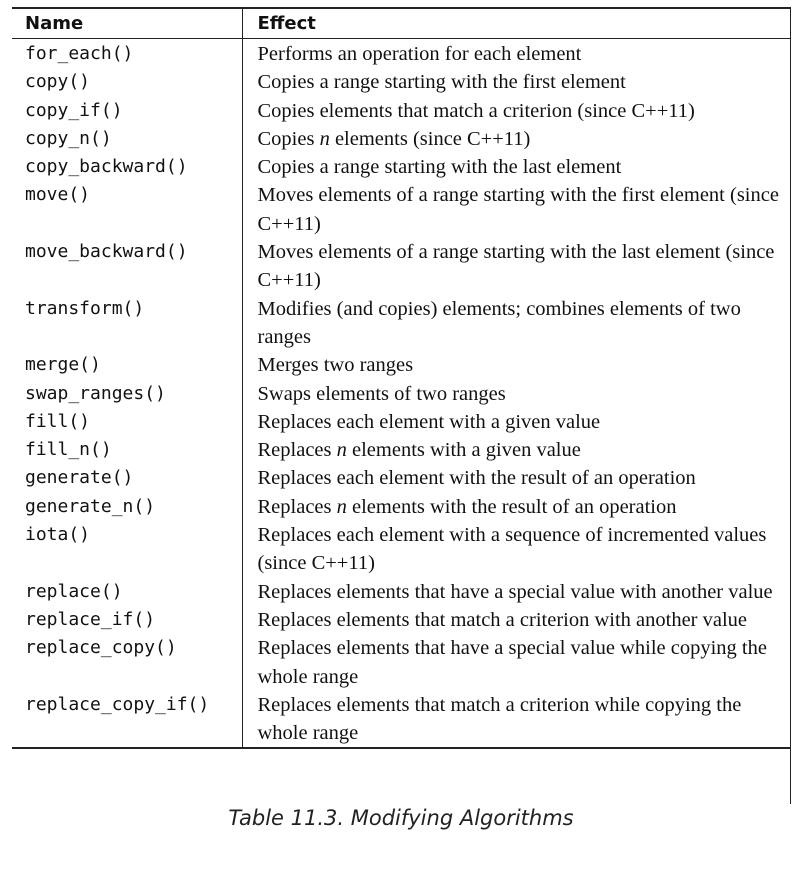 This screenshot has width=802, height=869. I want to click on algorithm-name: swap_ranges(), so click(95, 393).